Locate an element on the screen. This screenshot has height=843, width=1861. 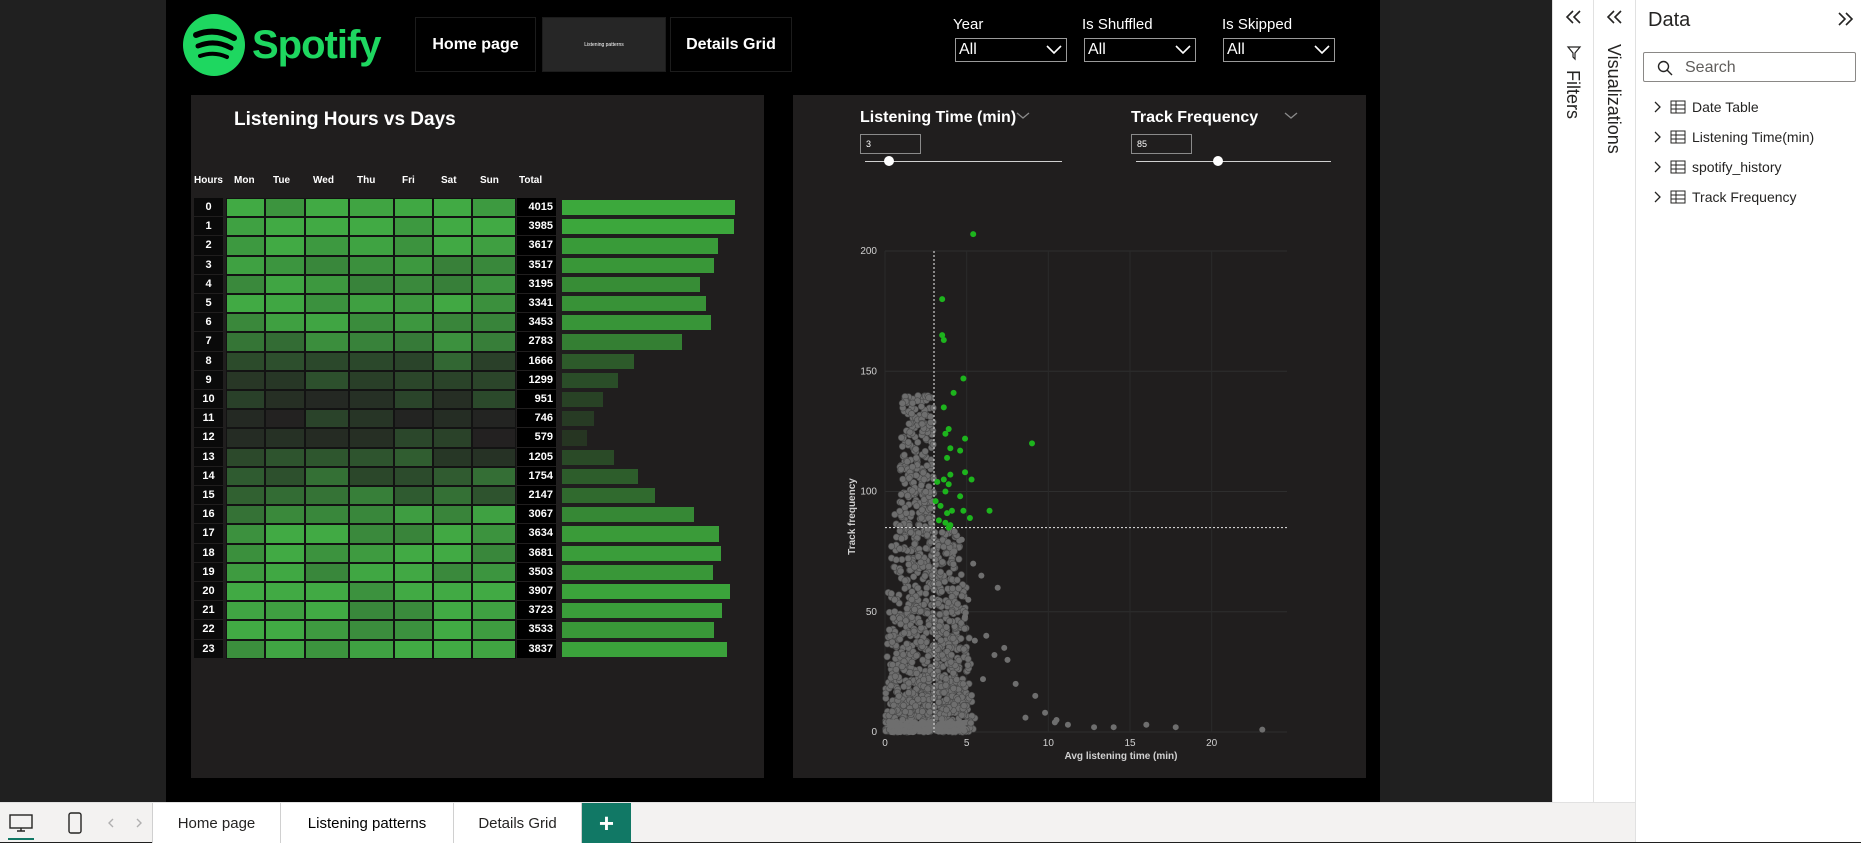
desktop-layout-icon is located at coordinates (21, 823).